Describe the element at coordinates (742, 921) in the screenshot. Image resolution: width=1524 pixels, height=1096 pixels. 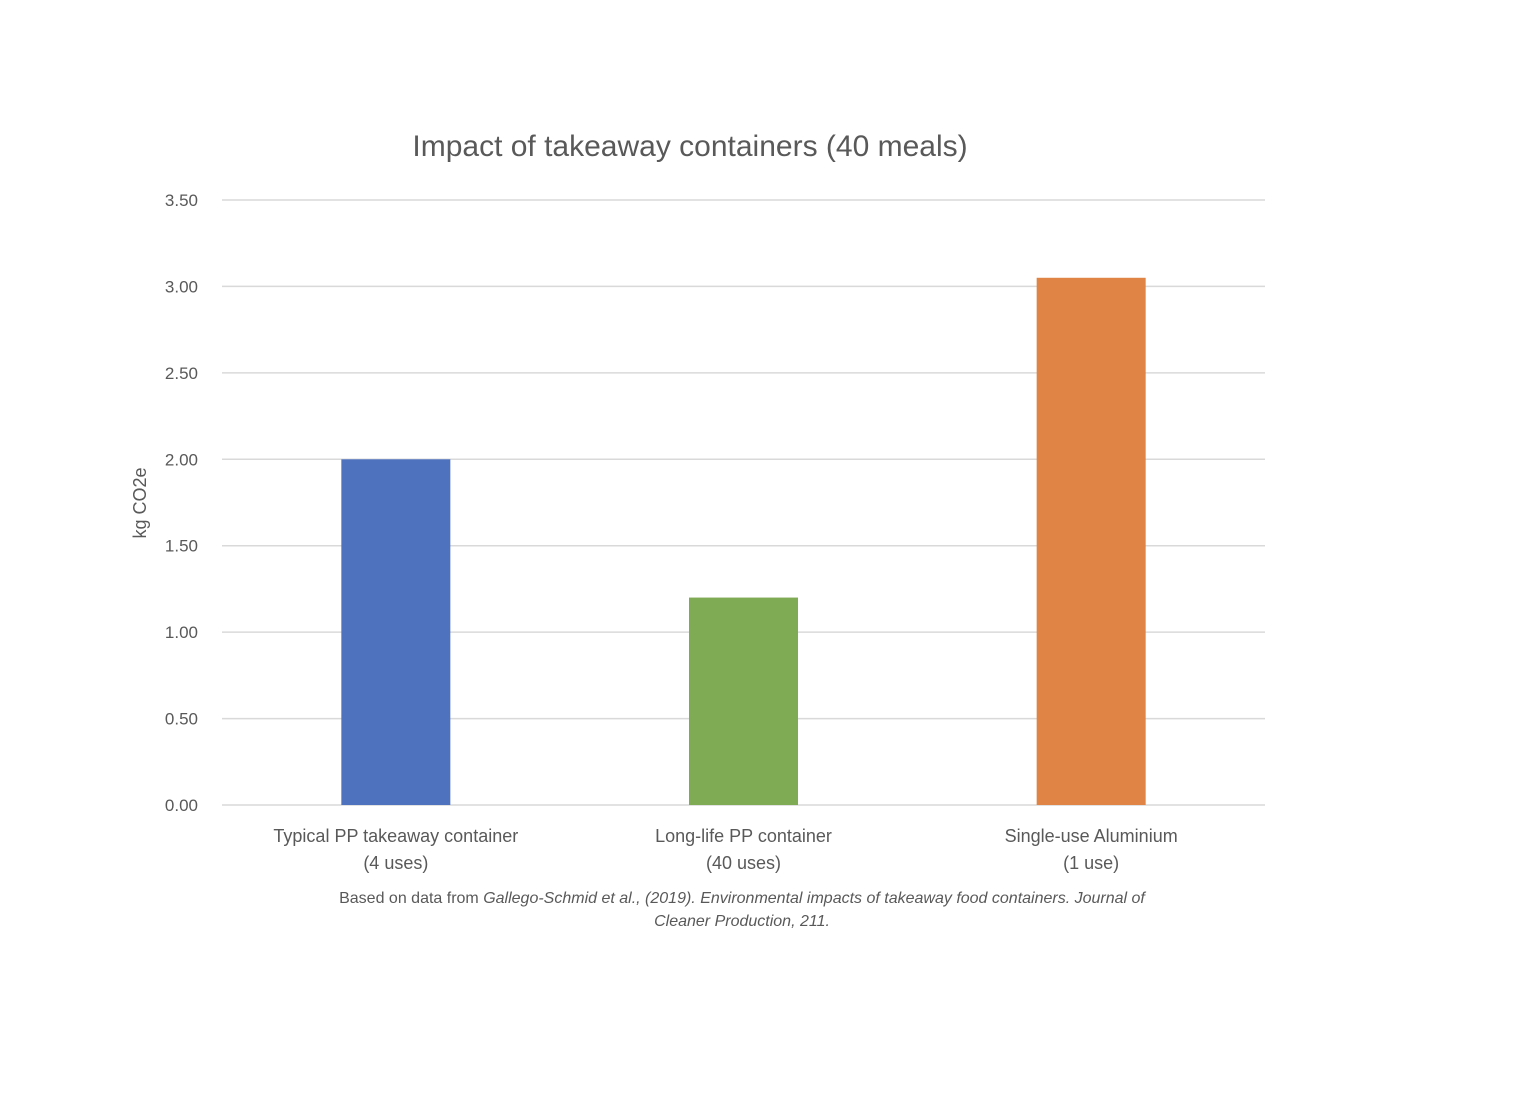
I see `source-note-line2: Cleaner Production, 211.` at that location.